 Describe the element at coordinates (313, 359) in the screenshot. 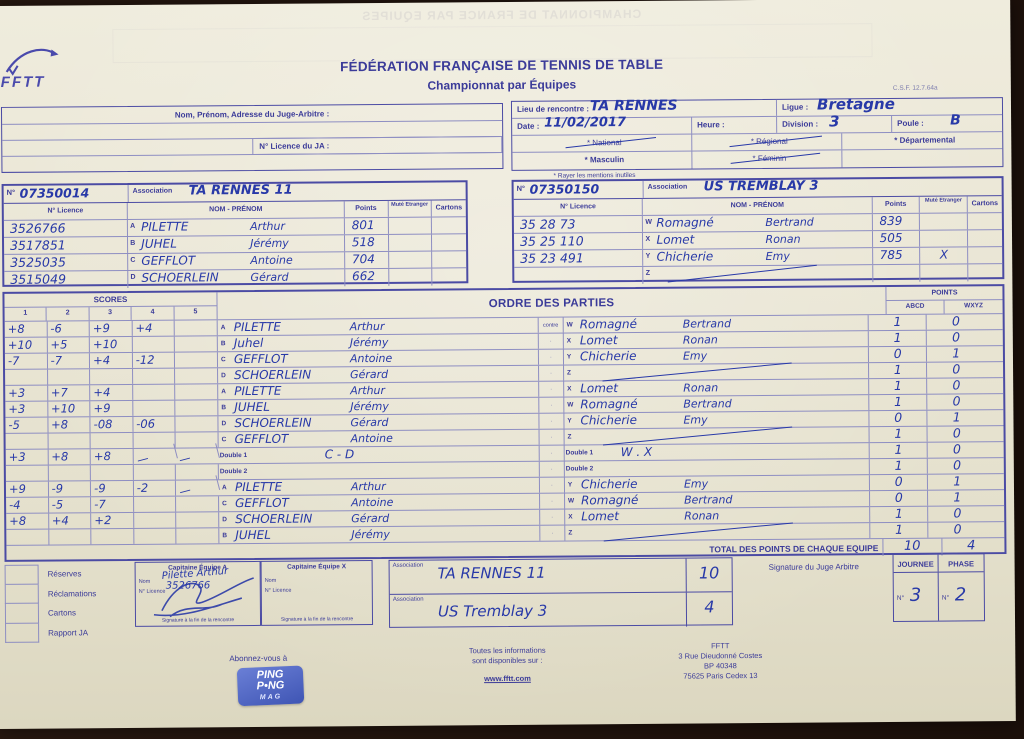

I see `order-left-slot: GEFFLOT Antoine` at that location.